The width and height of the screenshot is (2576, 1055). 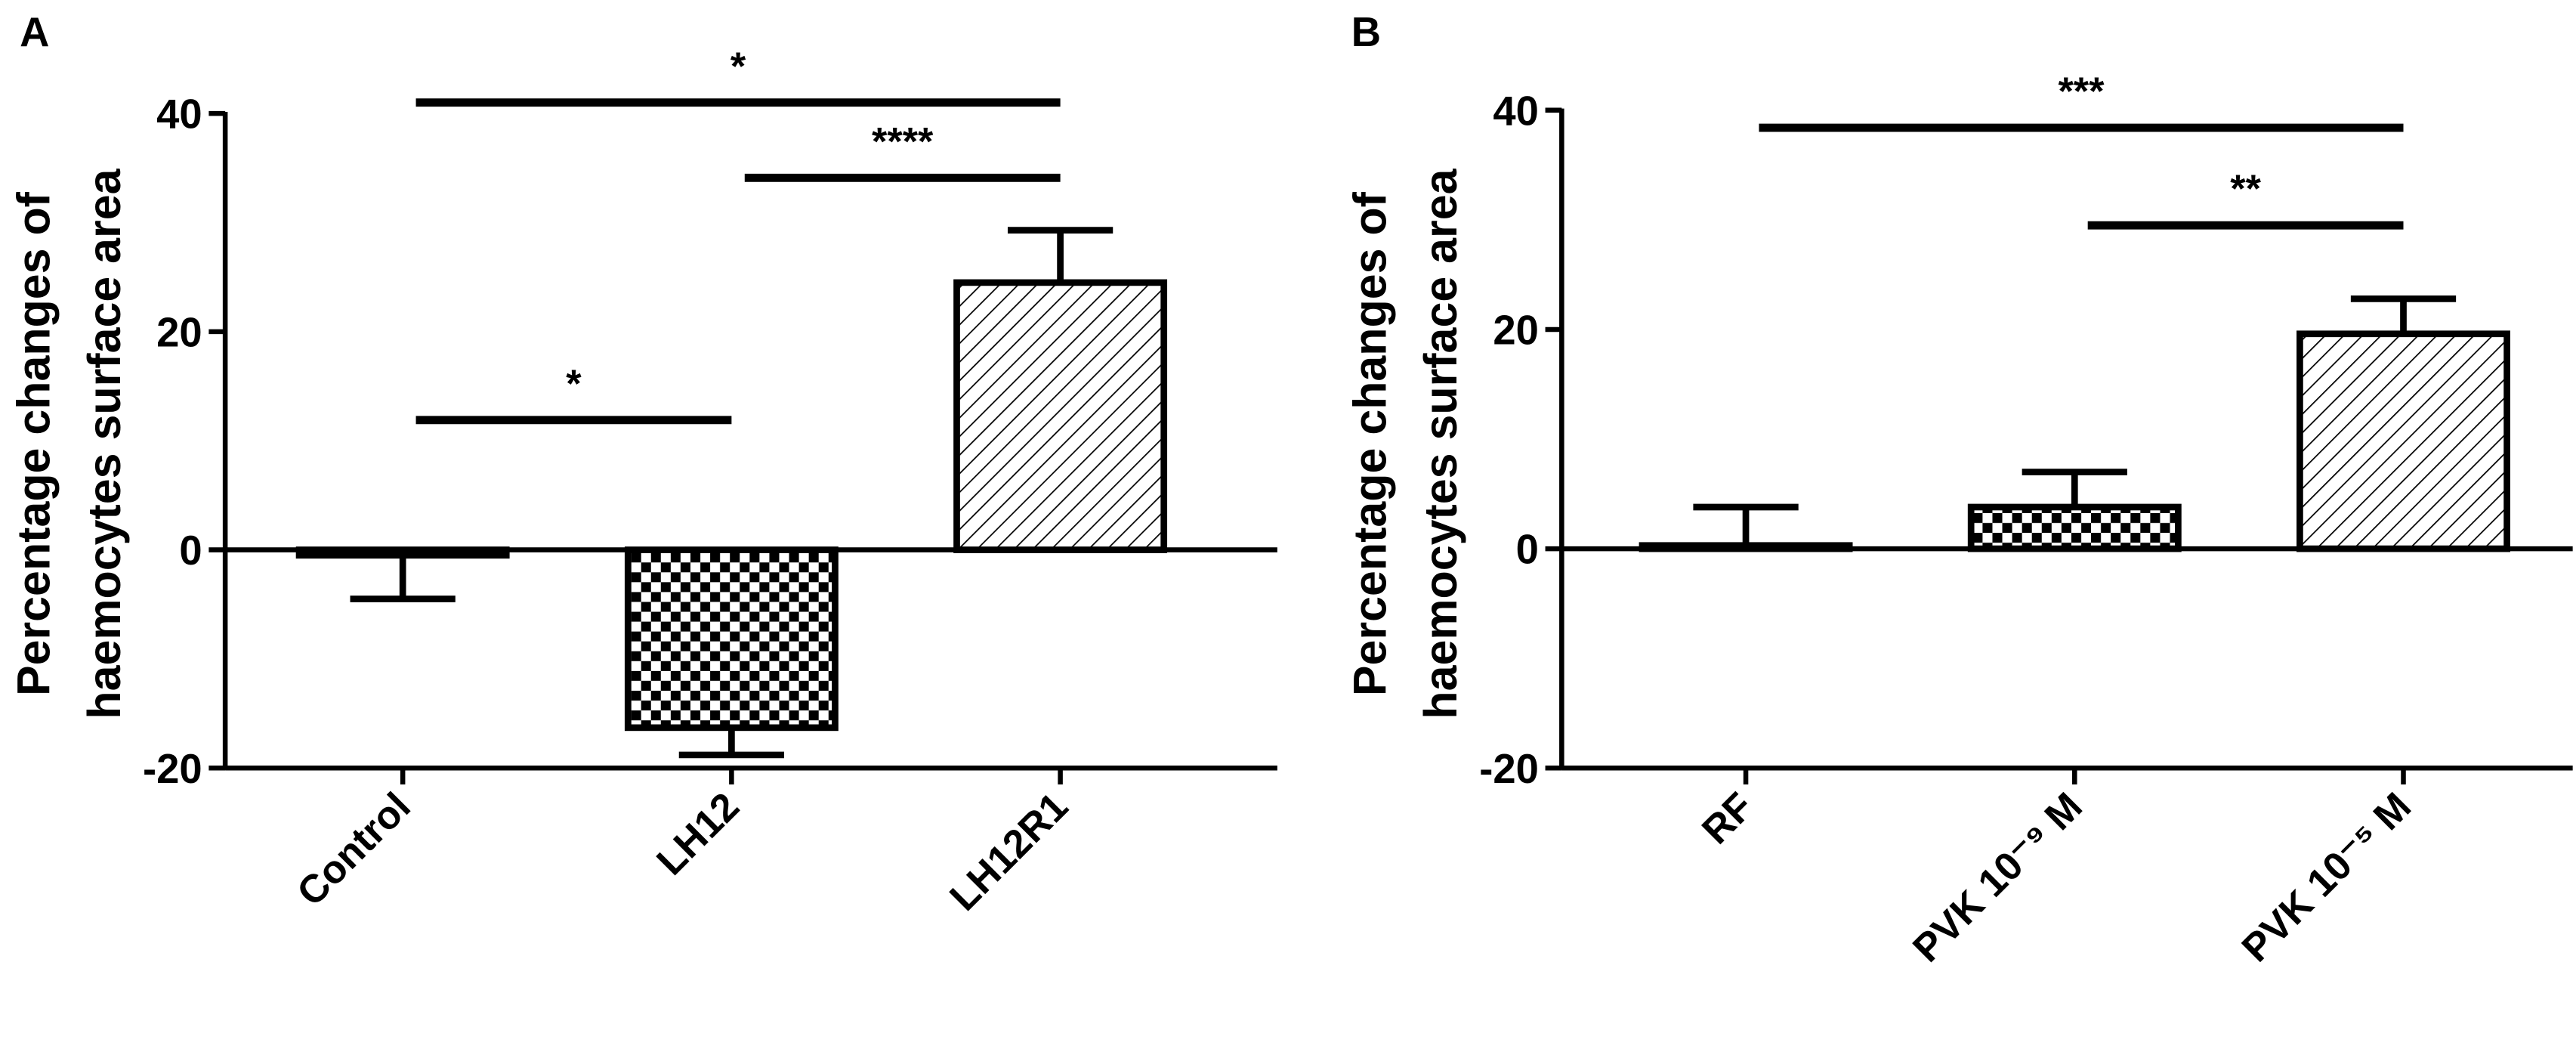 I want to click on x-tick-label: Control, so click(x=354, y=849).